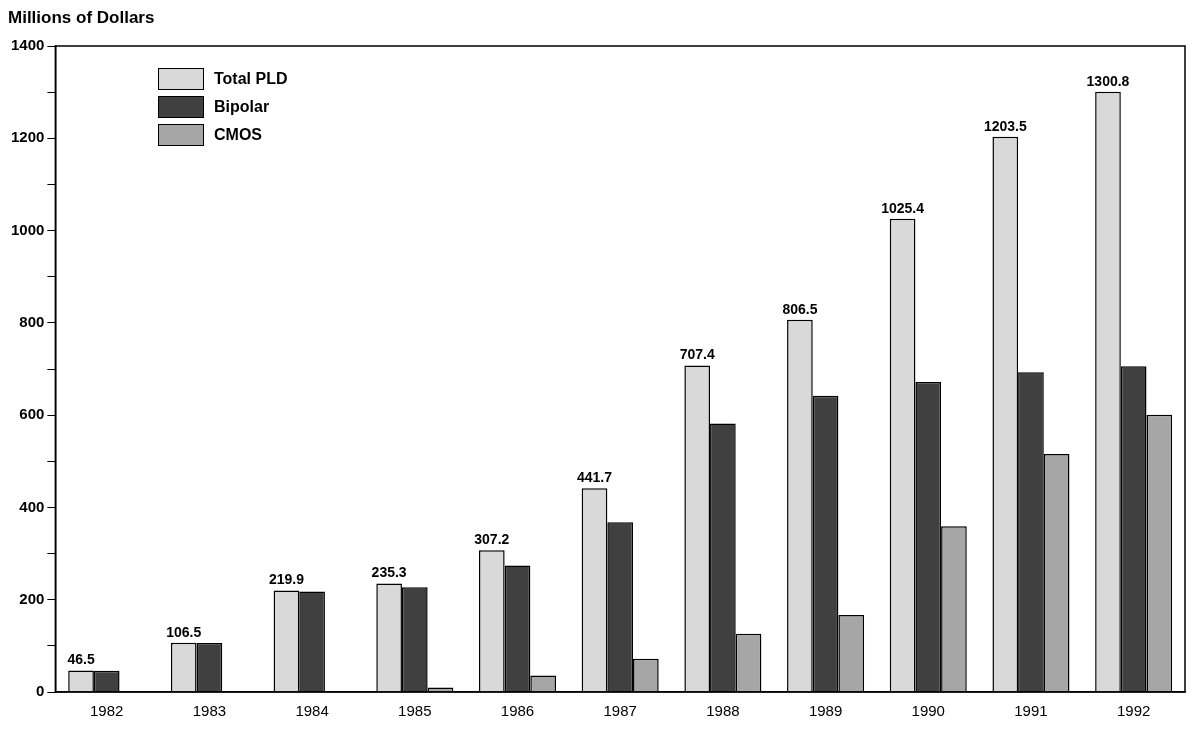  What do you see at coordinates (32, 598) in the screenshot?
I see `y-tick-label: 200` at bounding box center [32, 598].